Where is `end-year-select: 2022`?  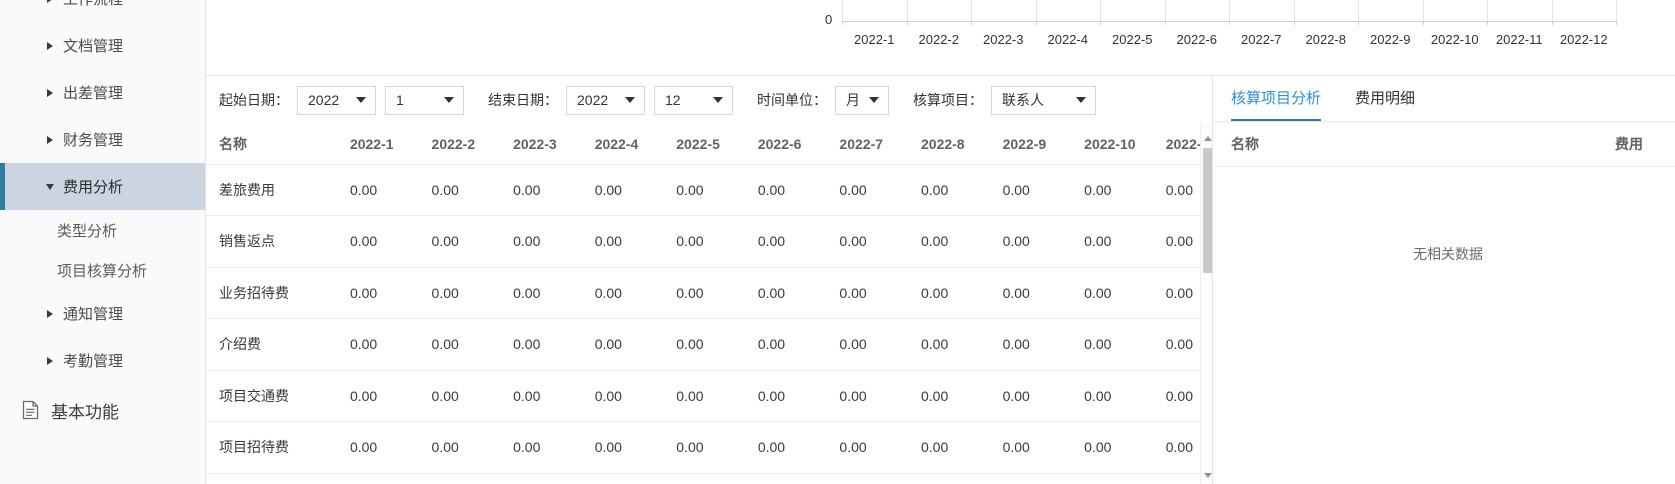
end-year-select: 2022 is located at coordinates (605, 100).